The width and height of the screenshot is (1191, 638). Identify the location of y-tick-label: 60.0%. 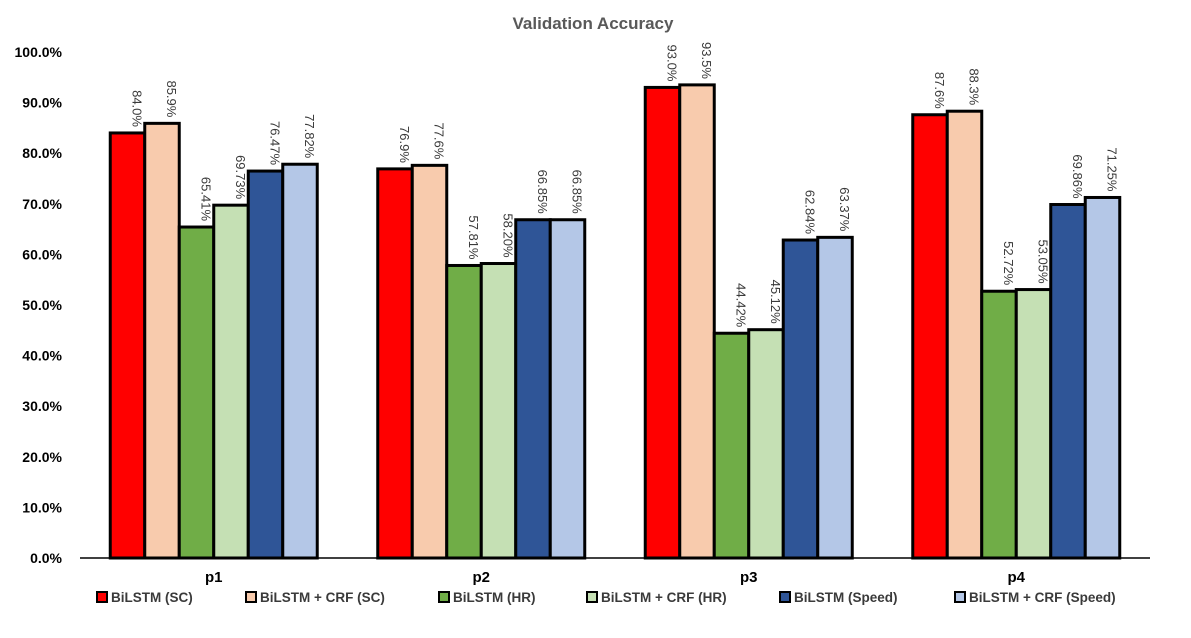
(42, 254).